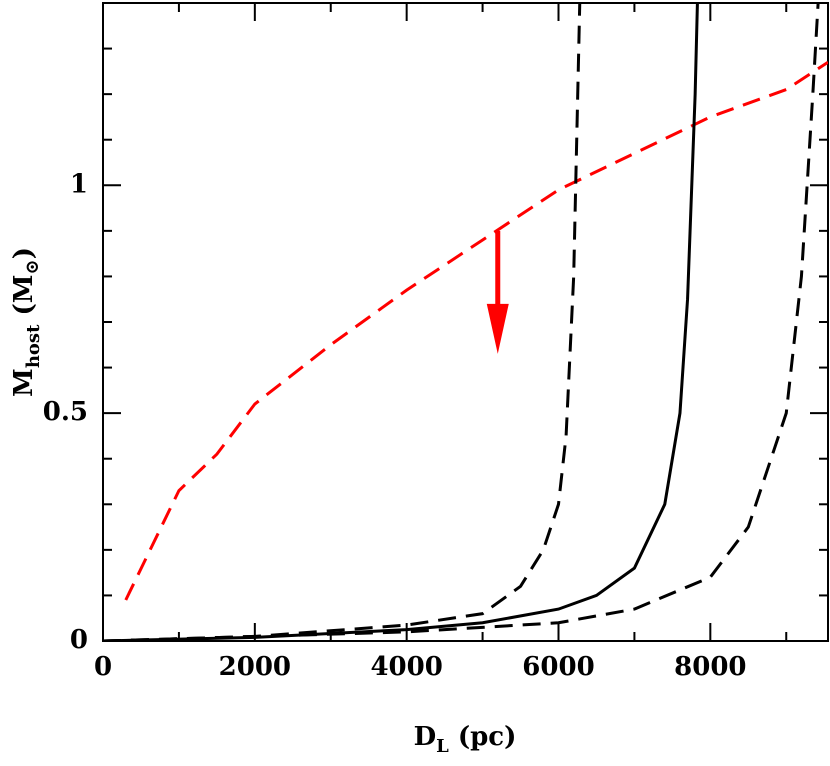  What do you see at coordinates (442, 746) in the screenshot?
I see `x-label-sub: L` at bounding box center [442, 746].